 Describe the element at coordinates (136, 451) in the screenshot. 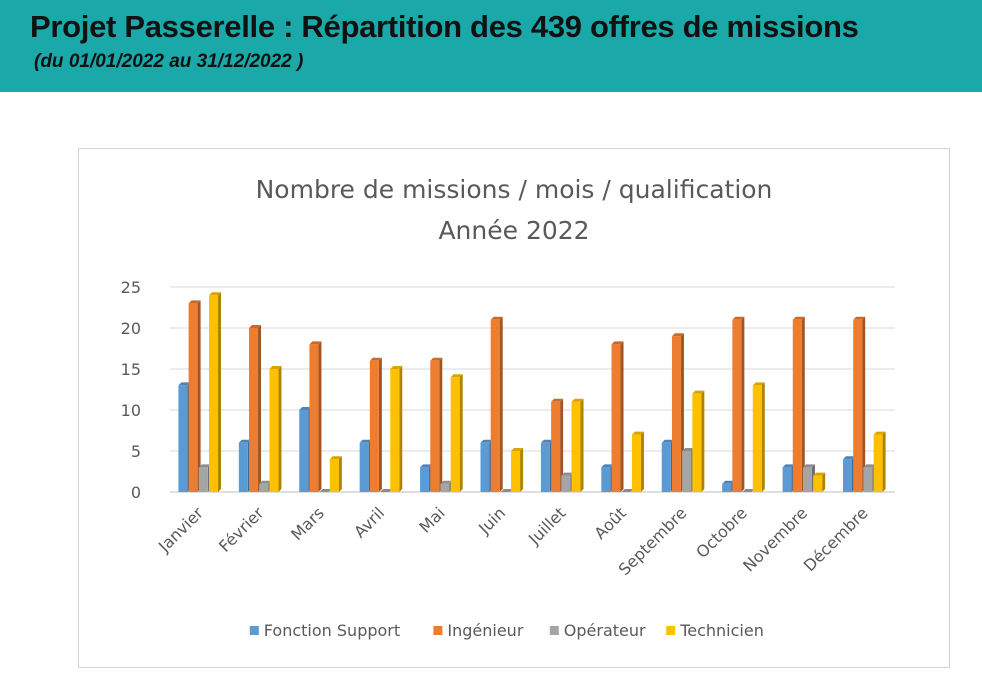

I see `y-tick-label: 5` at that location.